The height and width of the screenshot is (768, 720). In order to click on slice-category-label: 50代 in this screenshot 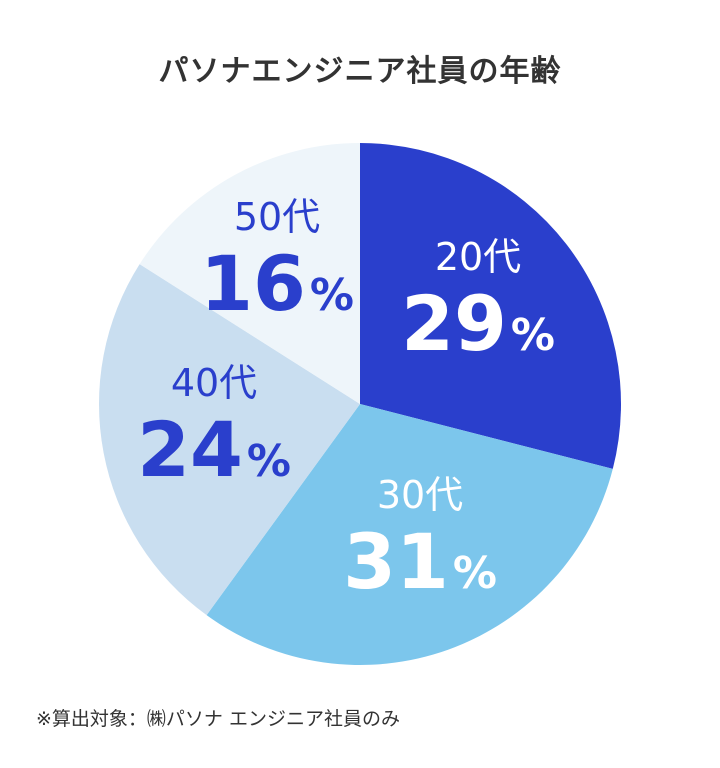, I will do `click(277, 217)`.